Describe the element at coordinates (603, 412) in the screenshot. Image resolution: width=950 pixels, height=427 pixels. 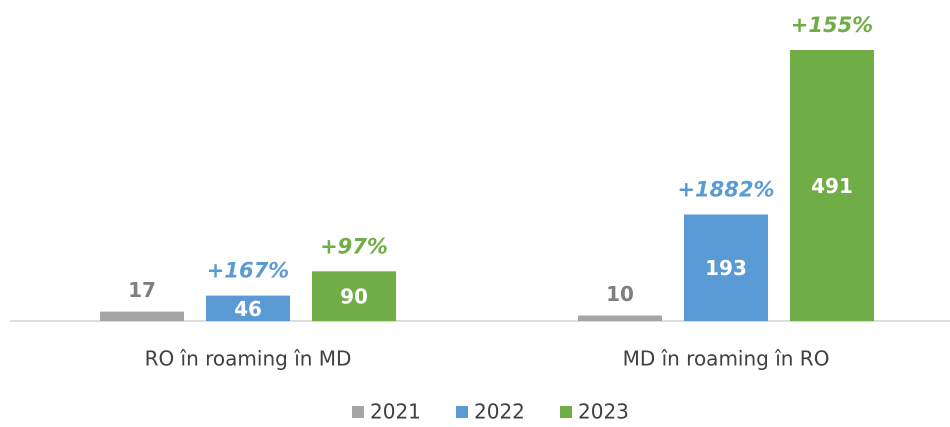
I see `legend-label: 2023` at that location.